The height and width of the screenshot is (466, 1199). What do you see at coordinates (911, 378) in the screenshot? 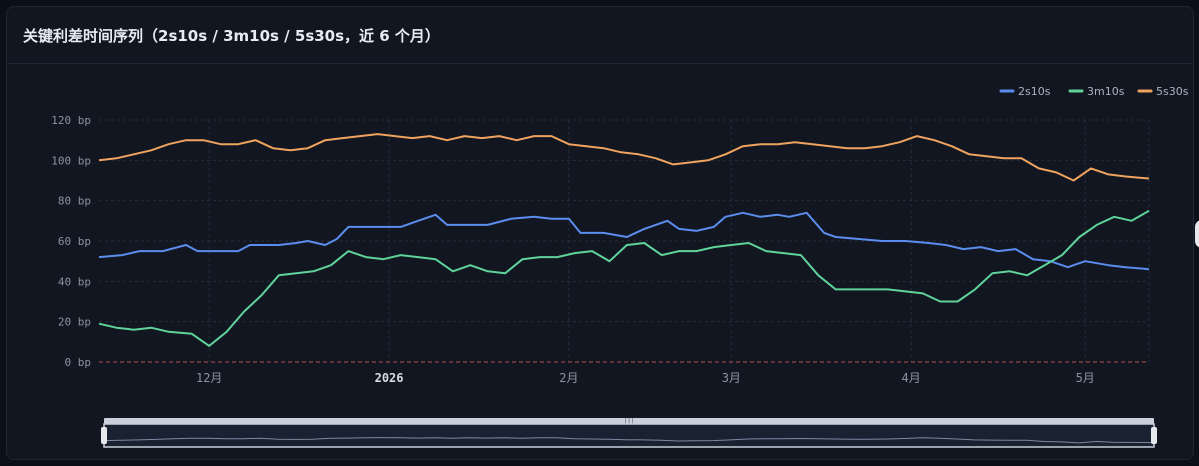
I see `x-tick-label: 4月` at bounding box center [911, 378].